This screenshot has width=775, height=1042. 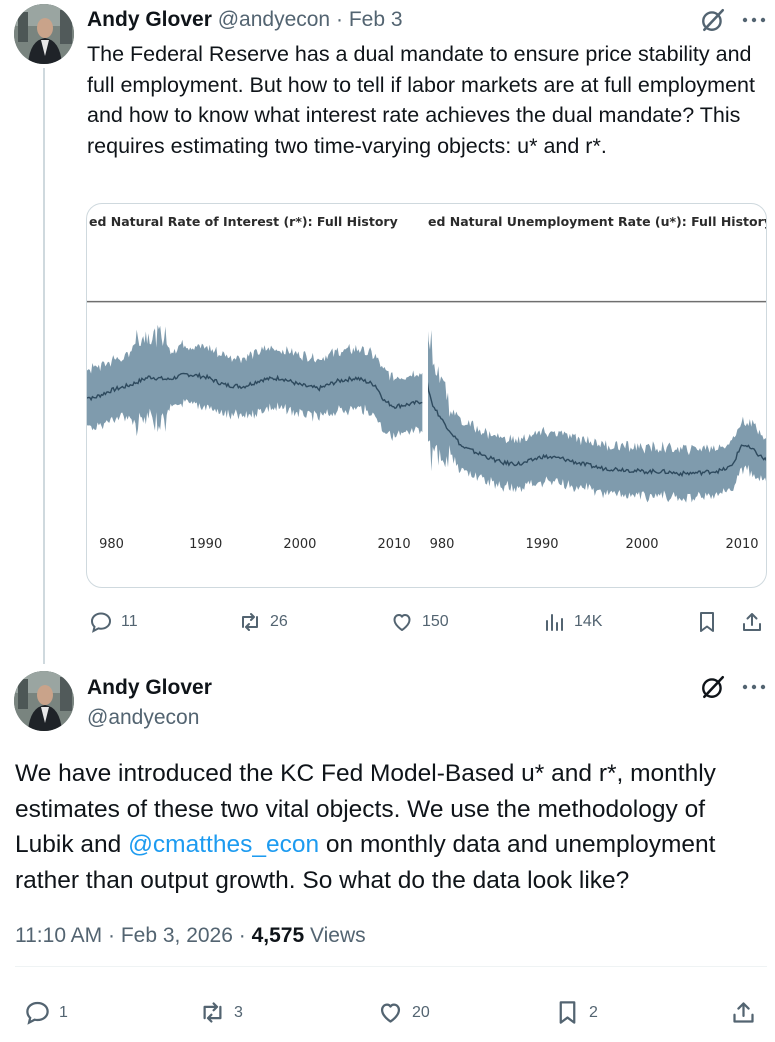 I want to click on reply-count: 1, so click(x=63, y=1012).